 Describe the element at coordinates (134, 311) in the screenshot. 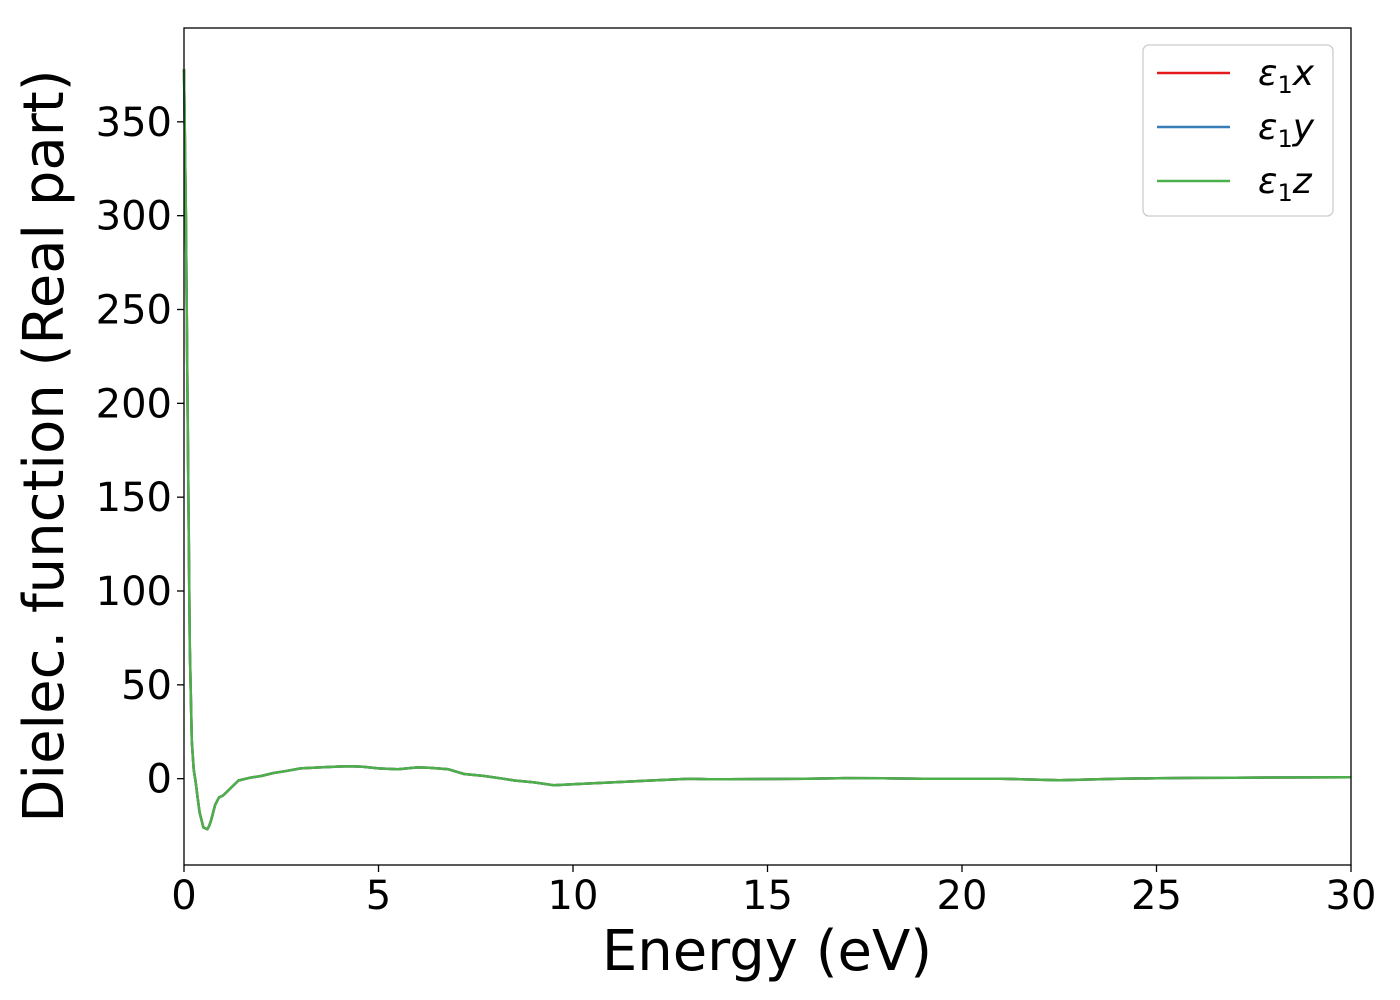

I see `y-tick-label: 250` at that location.